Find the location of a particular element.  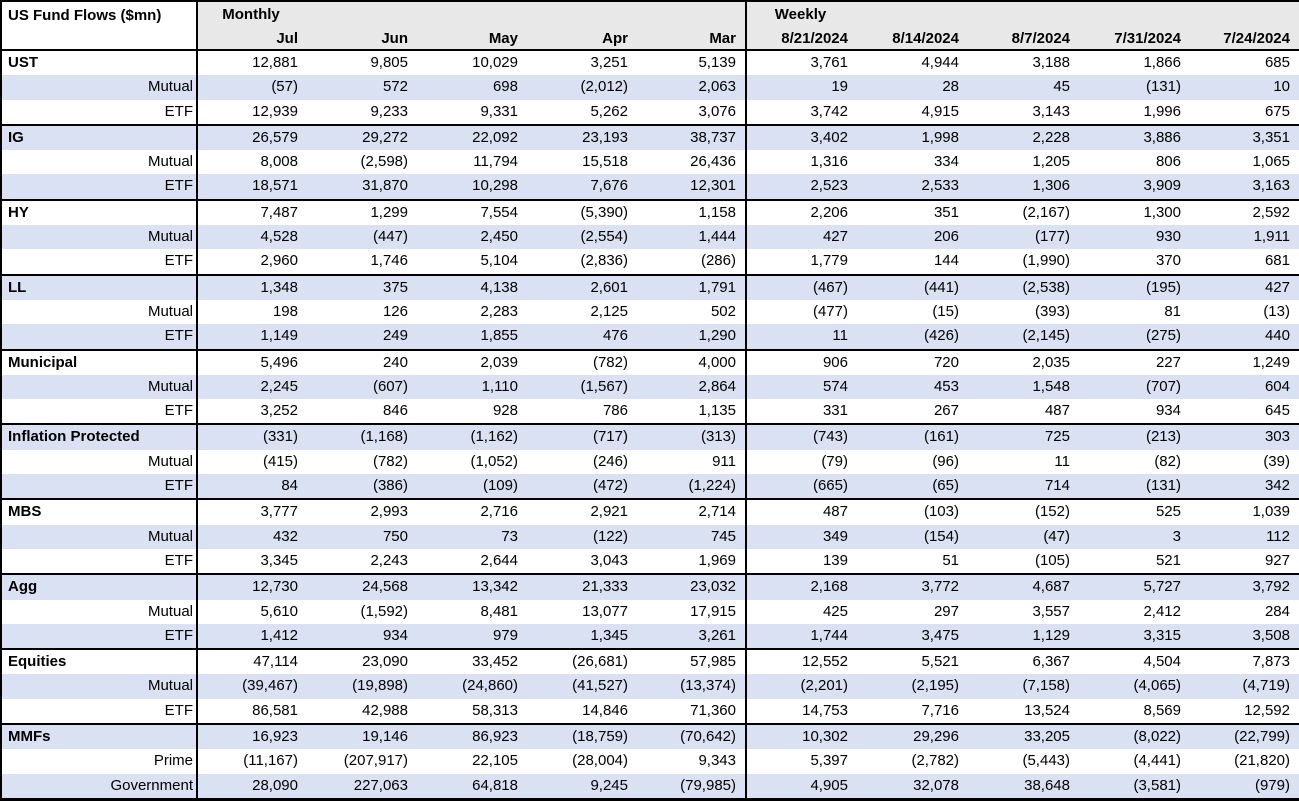

column-header-jul: Jul is located at coordinates (251, 39).